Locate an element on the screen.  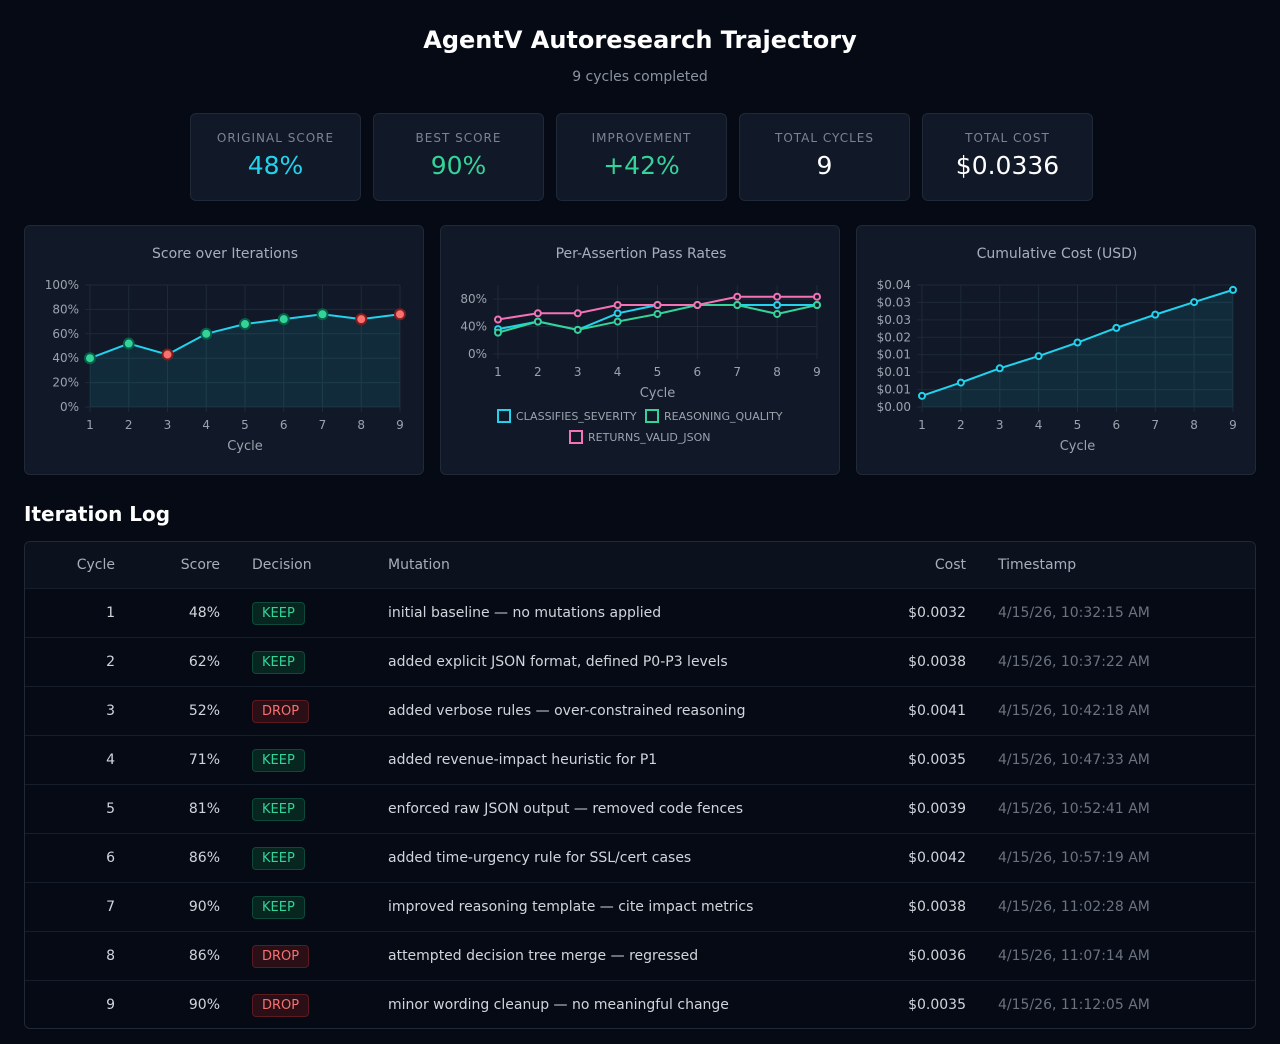
col-decision: Decision is located at coordinates (282, 565).